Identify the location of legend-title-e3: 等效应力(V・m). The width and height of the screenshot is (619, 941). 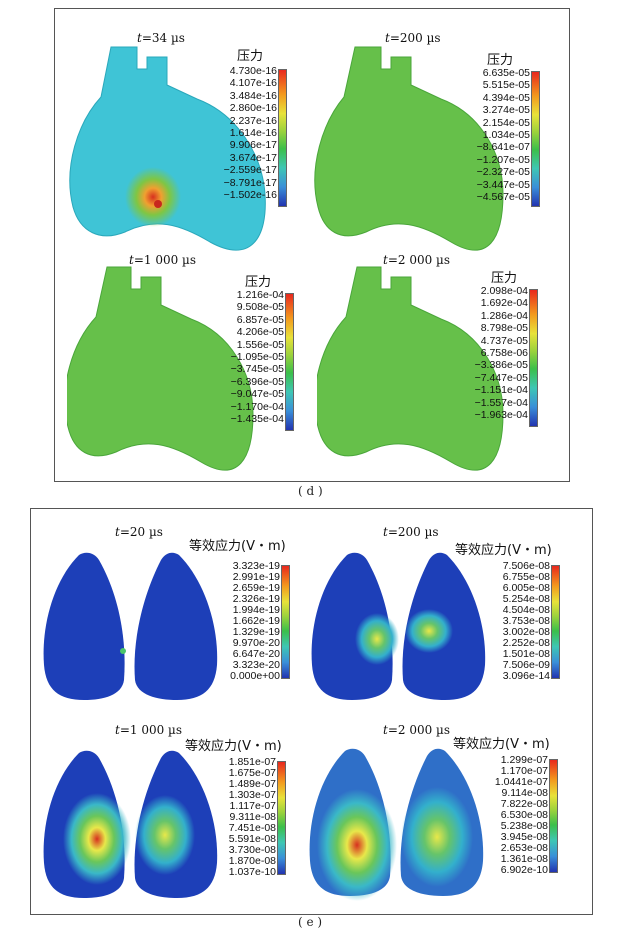
(233, 746).